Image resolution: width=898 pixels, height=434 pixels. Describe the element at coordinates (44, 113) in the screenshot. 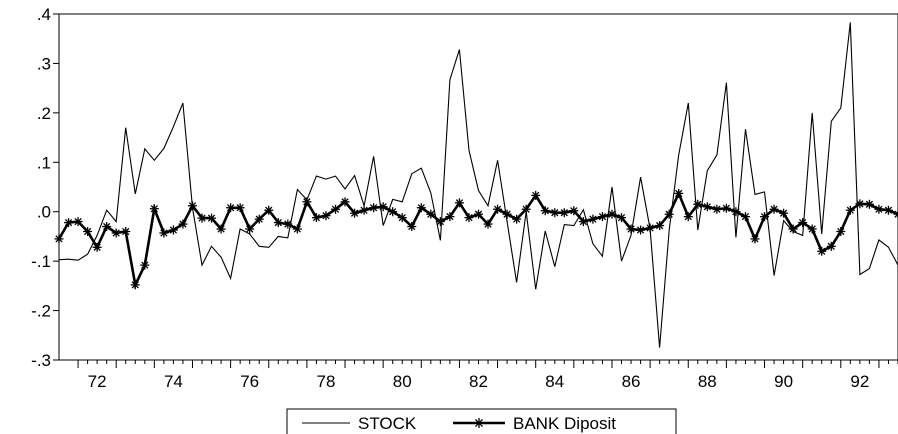

I see `y-tick-label: .2` at that location.